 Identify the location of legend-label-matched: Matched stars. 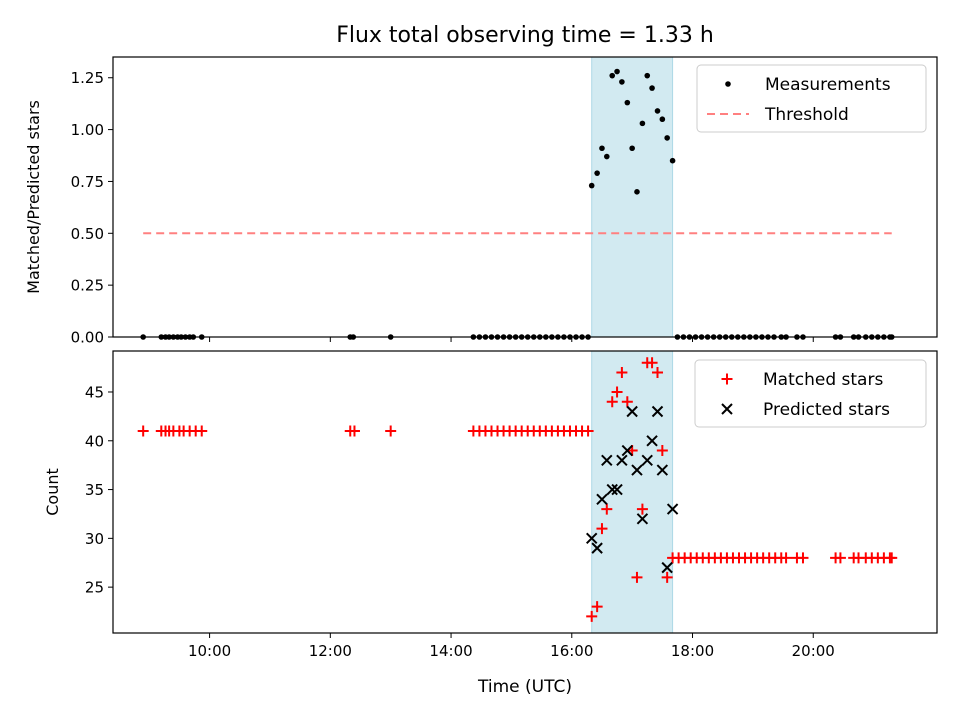
(823, 380).